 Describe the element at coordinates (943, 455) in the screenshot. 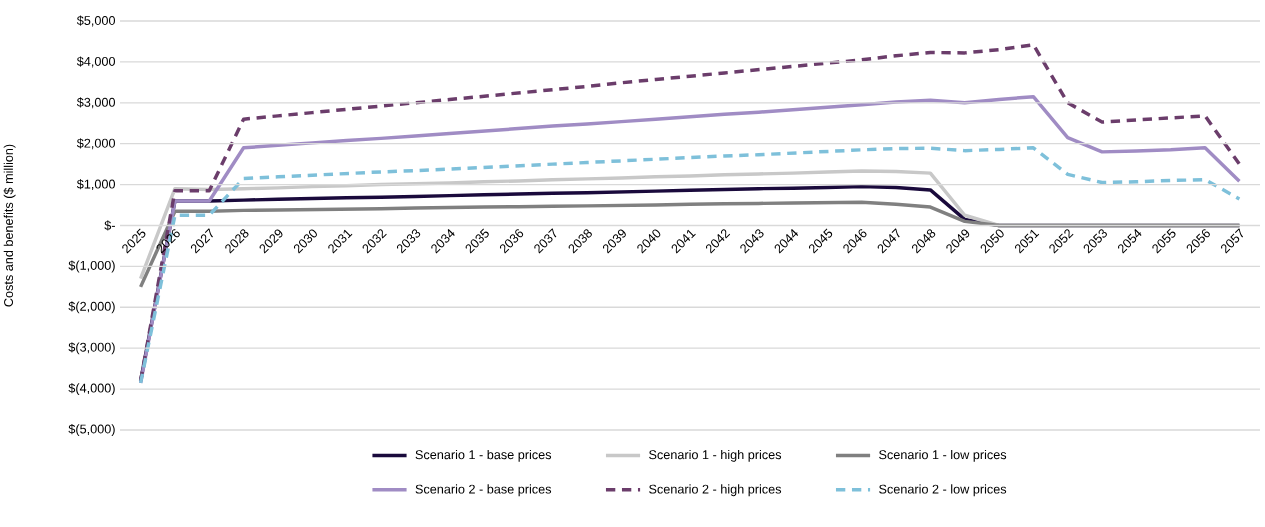

I see `legend-label: Scenario 1 - low prices` at that location.